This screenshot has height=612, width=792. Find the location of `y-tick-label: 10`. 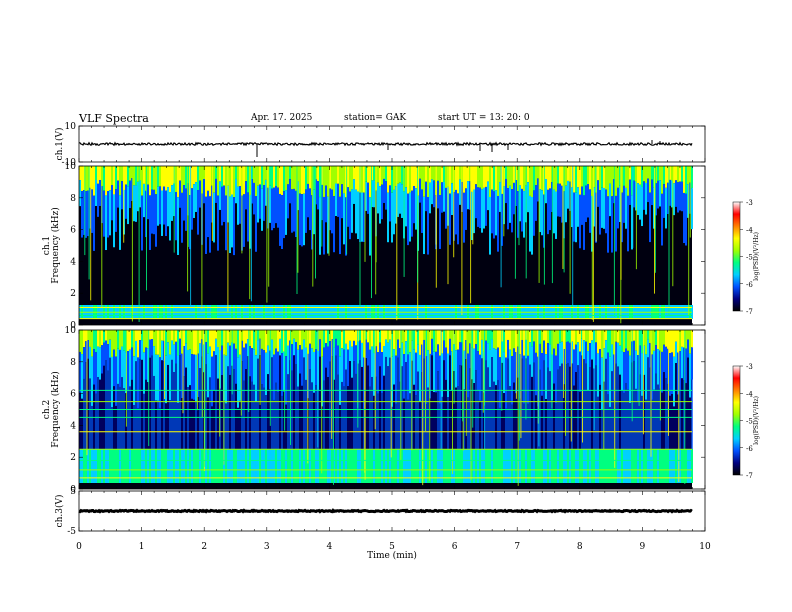

y-tick-label: 10 is located at coordinates (71, 331).